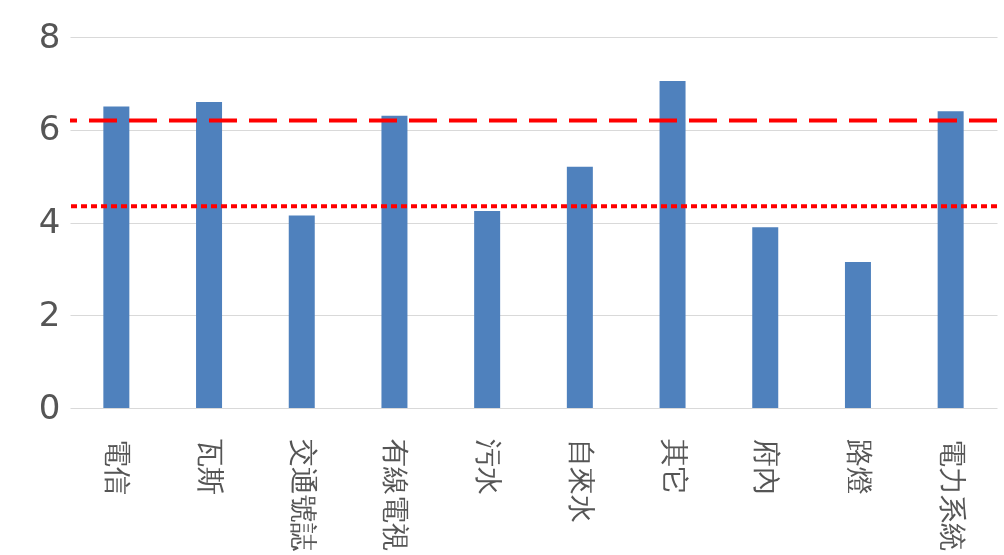  Describe the element at coordinates (49, 35) in the screenshot. I see `y-tick-label: 8` at that location.